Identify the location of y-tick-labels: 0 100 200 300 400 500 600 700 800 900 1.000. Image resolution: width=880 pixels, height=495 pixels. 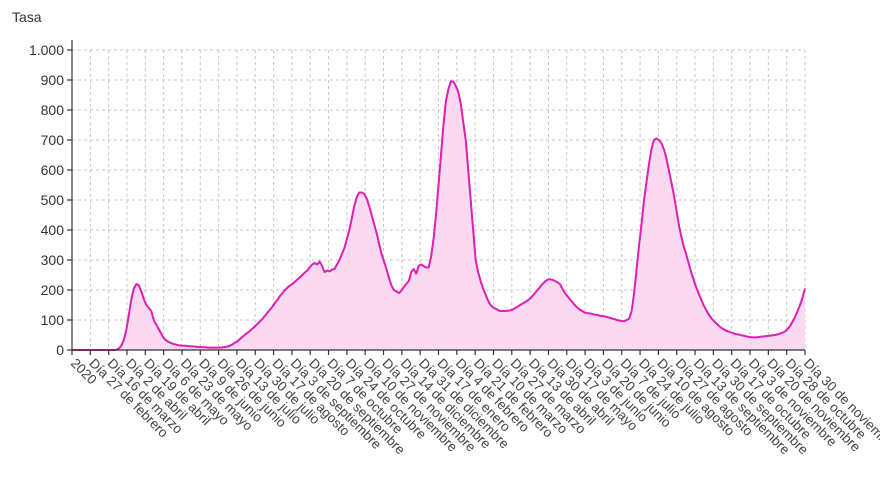
(46, 200).